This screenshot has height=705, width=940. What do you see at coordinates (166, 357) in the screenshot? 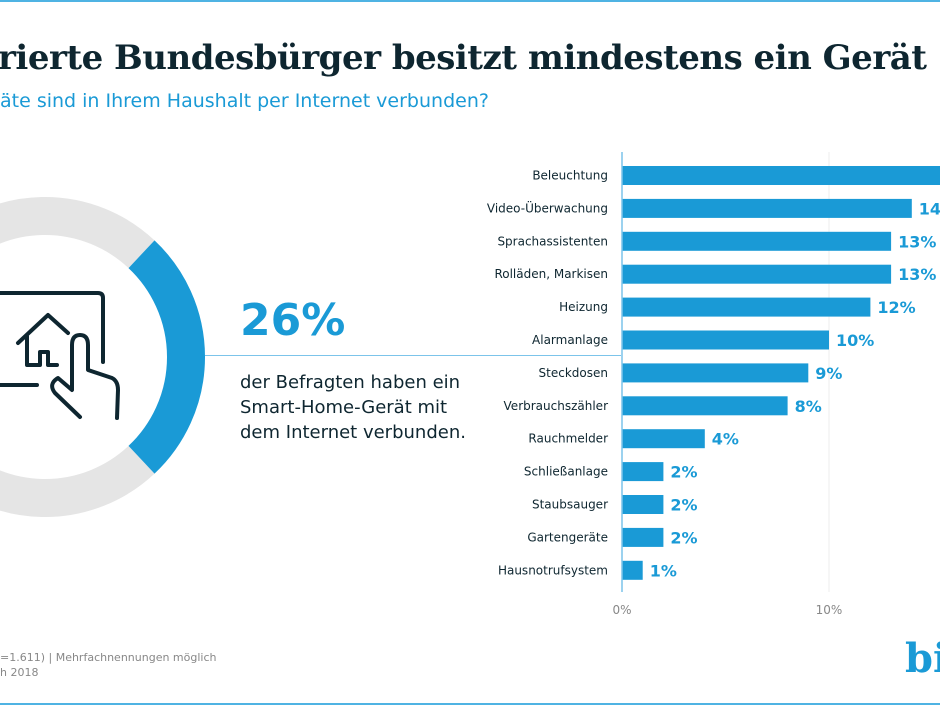
I see `donut-share` at bounding box center [166, 357].